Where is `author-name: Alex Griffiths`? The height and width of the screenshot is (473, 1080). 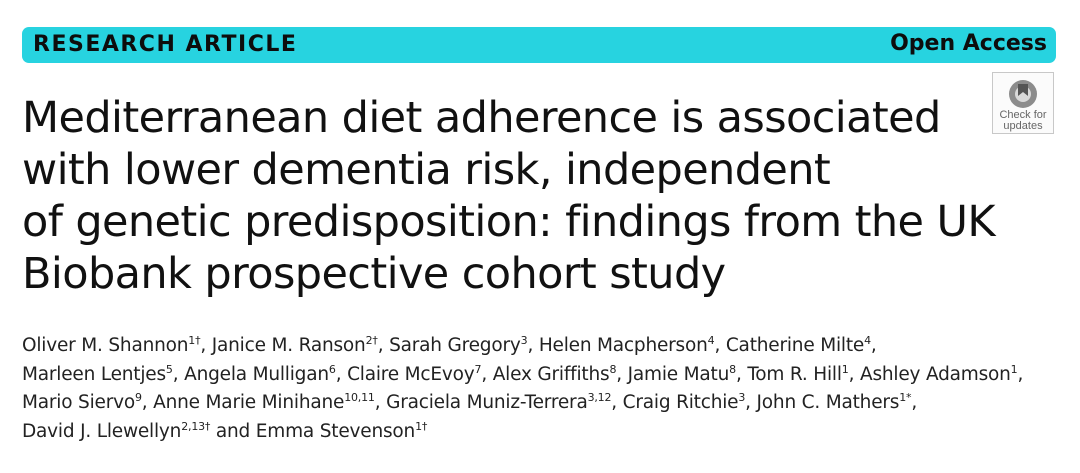
author-name: Alex Griffiths is located at coordinates (551, 374).